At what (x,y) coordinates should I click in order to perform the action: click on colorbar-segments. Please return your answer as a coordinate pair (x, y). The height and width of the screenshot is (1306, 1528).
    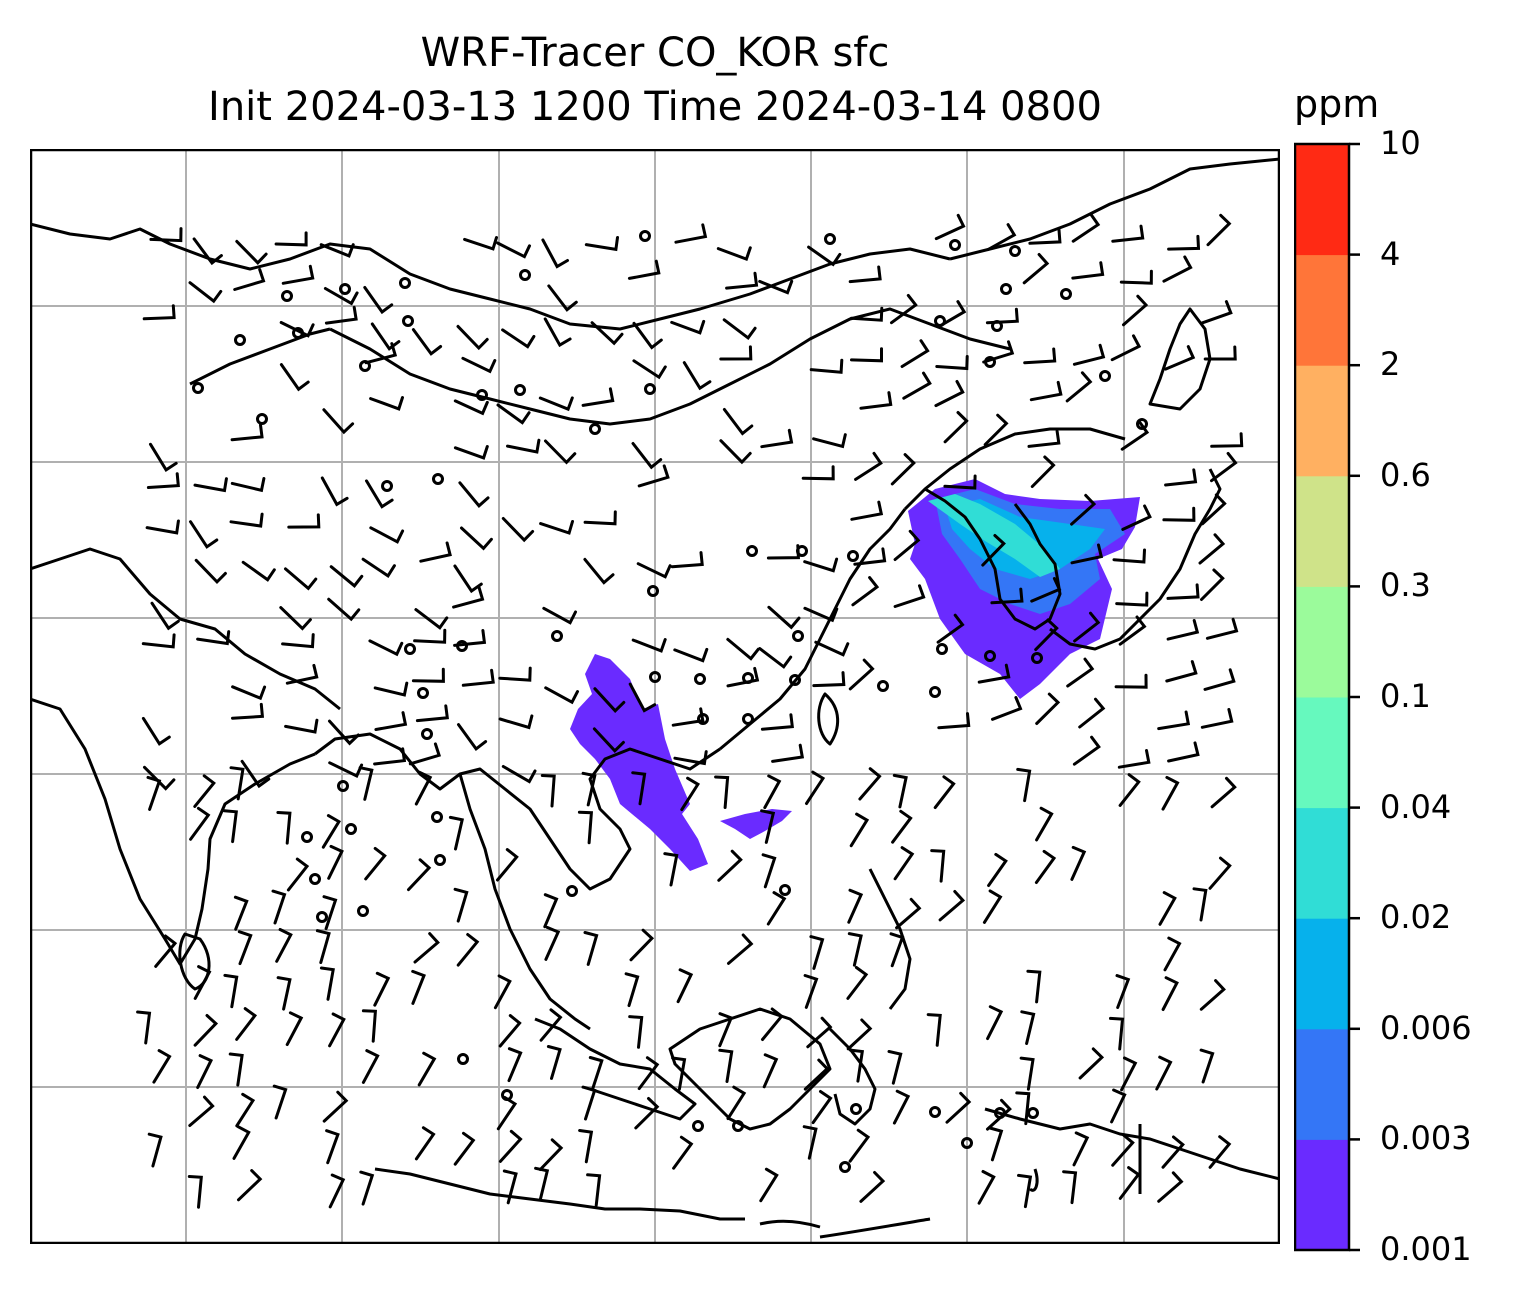
    Looking at the image, I should click on (1322, 697).